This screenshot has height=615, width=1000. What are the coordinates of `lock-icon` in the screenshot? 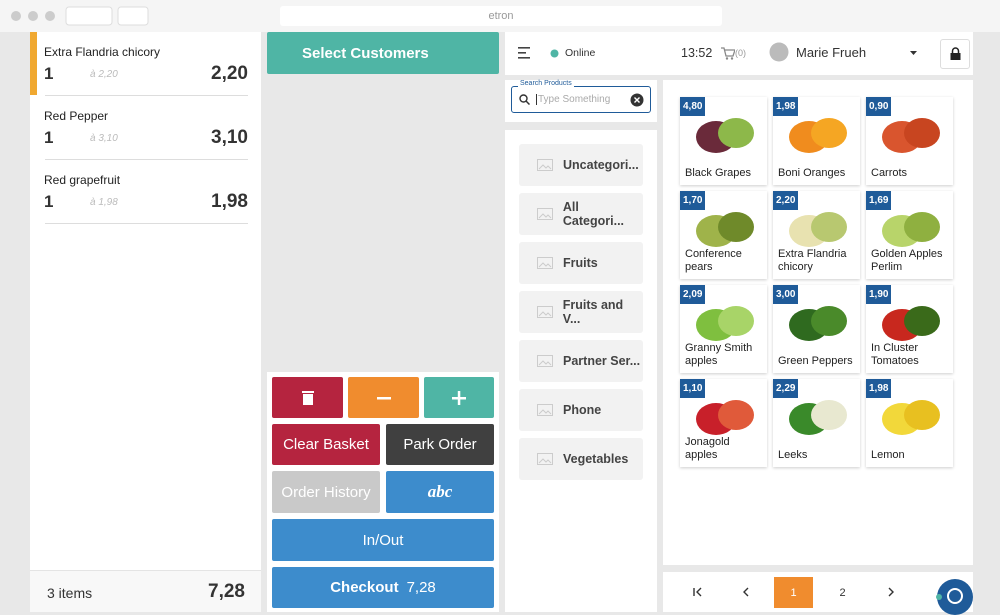 It's located at (955, 53).